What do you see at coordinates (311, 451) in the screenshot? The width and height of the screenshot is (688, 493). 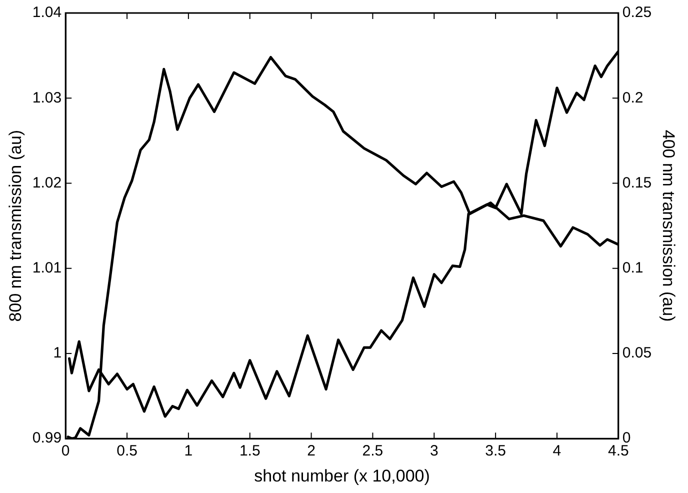 I see `x-tick-label: 2` at bounding box center [311, 451].